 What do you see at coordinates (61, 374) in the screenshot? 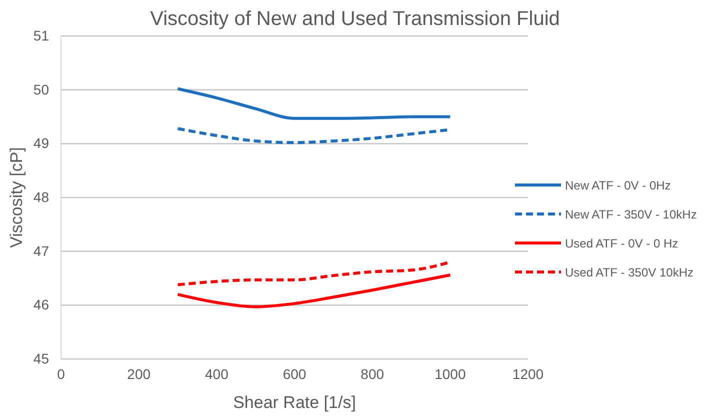
I see `x-tick-label: 0` at bounding box center [61, 374].